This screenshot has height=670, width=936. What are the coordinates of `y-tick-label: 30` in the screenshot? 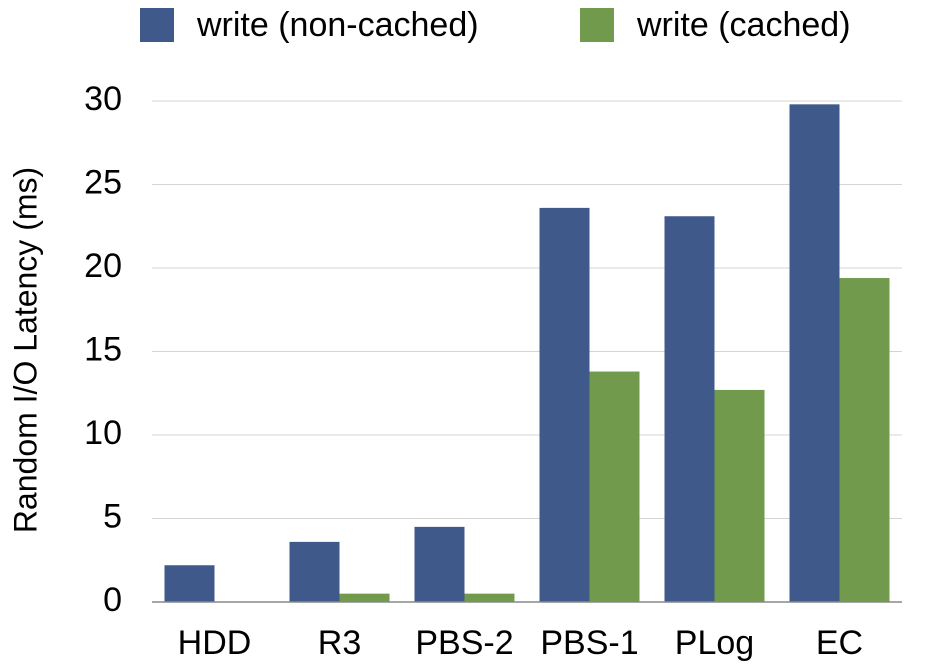 It's located at (103, 99).